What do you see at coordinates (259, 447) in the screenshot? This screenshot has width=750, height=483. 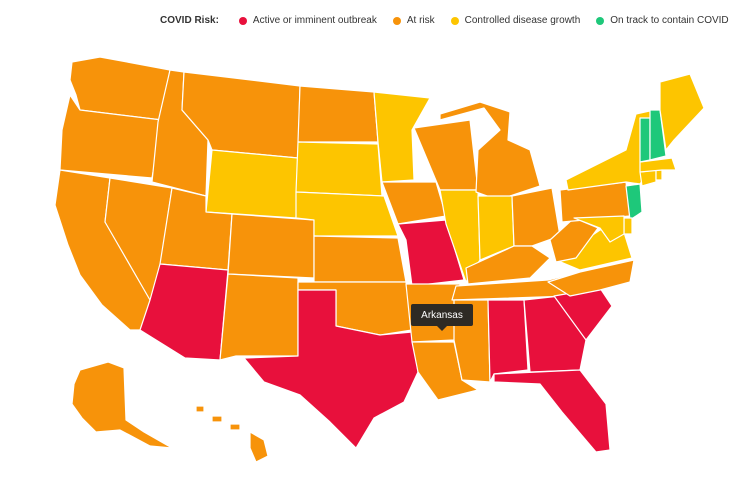 I see `state-hi` at bounding box center [259, 447].